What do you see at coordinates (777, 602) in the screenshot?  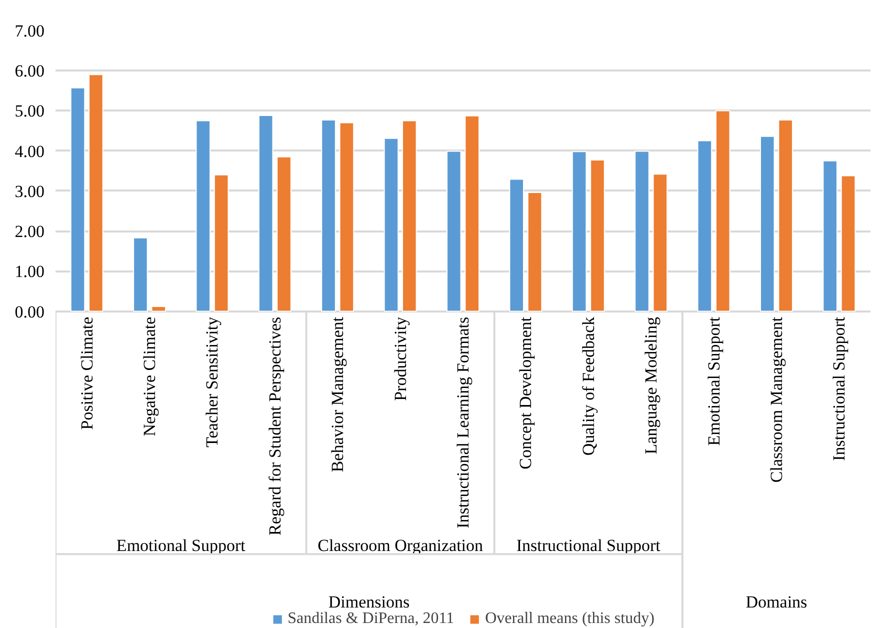 I see `text: Domains` at bounding box center [777, 602].